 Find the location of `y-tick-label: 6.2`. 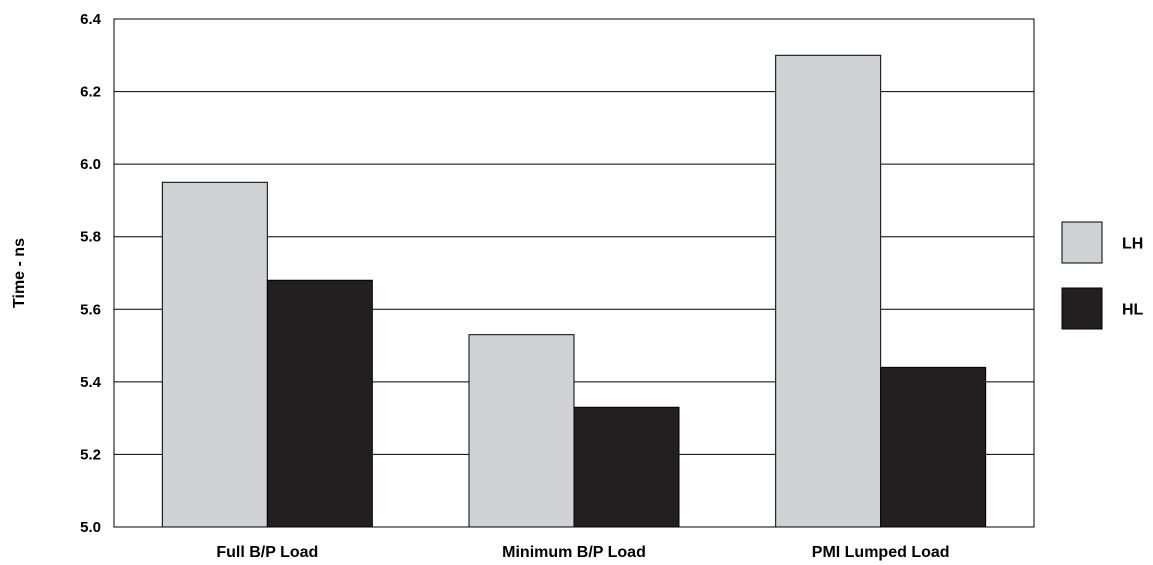

y-tick-label: 6.2 is located at coordinates (90, 92).